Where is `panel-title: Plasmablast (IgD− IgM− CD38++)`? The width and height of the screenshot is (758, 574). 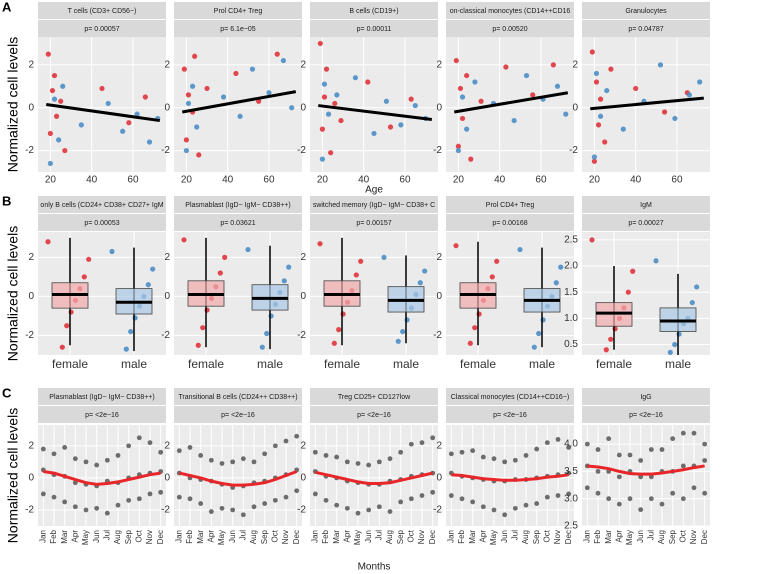
panel-title: Plasmablast (IgD− IgM− CD38++) is located at coordinates (237, 205).